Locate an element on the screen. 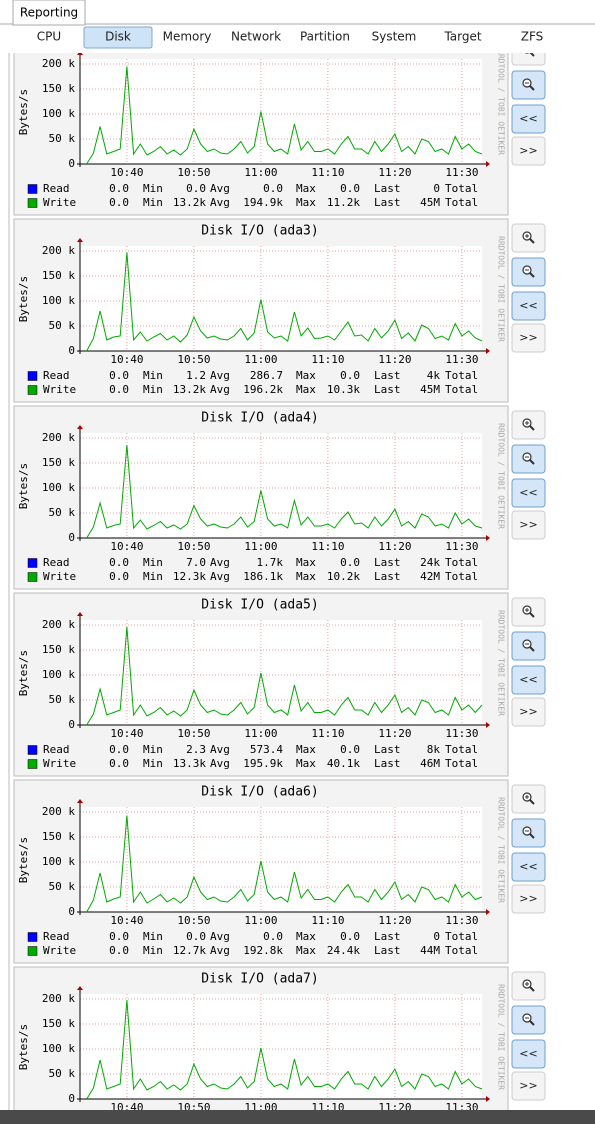 The width and height of the screenshot is (595, 1124). tab-selected is located at coordinates (118, 37).